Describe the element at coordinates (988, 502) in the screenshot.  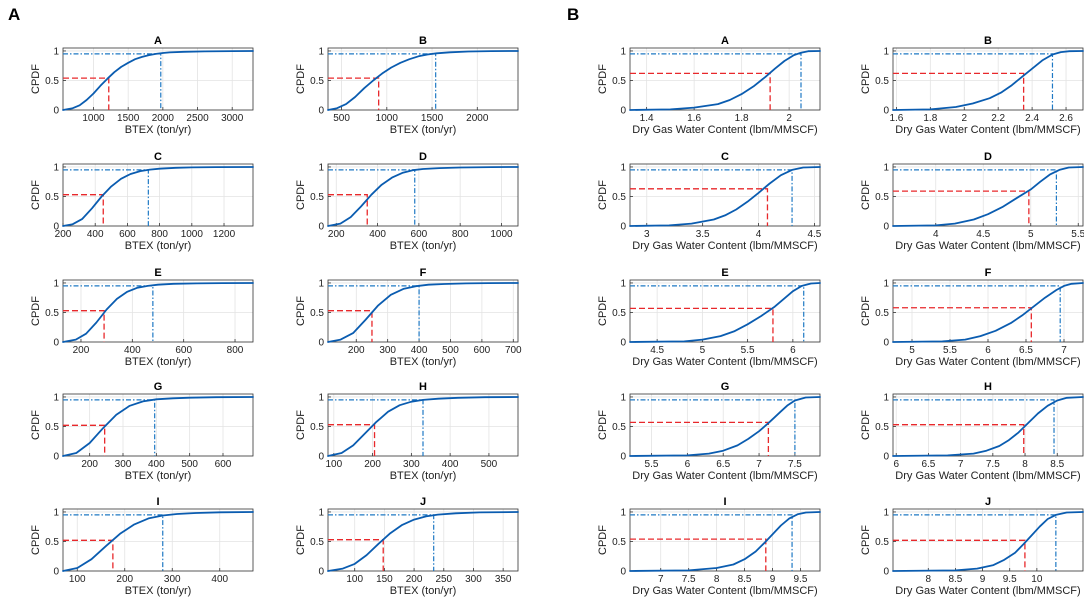
I see `plot-b-j-title: J` at that location.